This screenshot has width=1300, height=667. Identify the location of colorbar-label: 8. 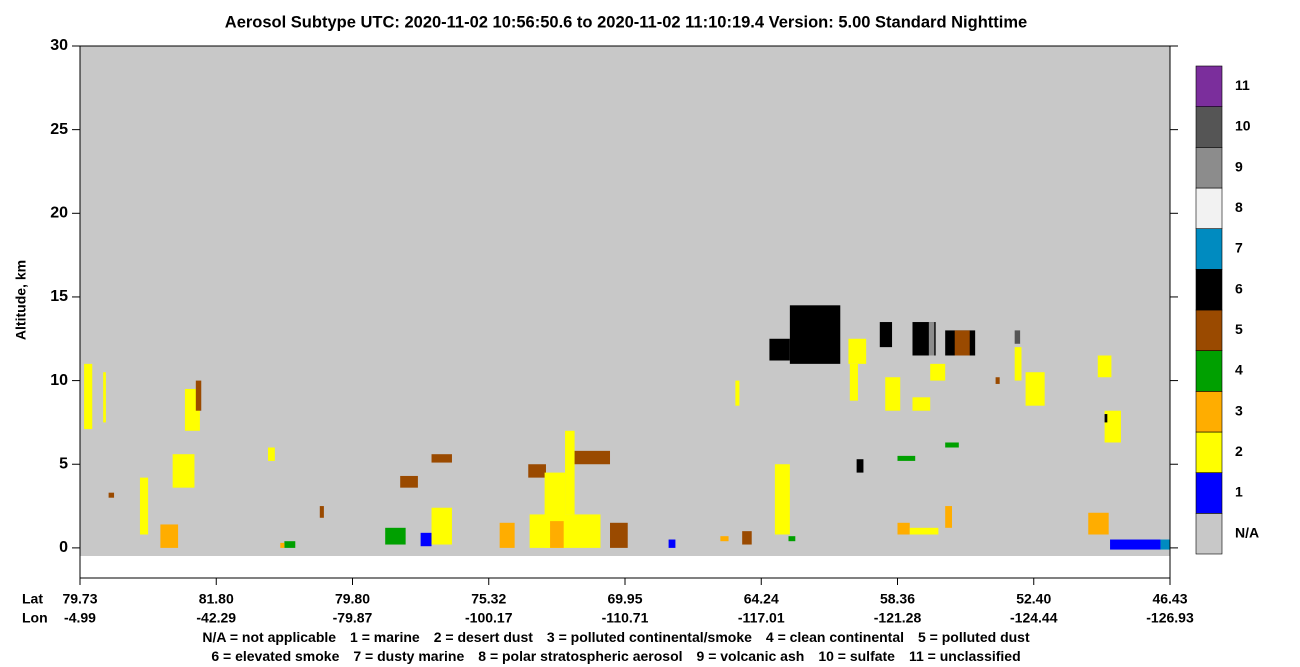
(1239, 207).